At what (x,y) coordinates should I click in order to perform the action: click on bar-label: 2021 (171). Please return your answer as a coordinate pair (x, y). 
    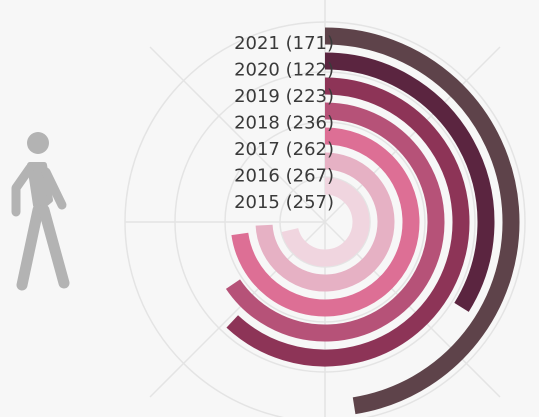
    Looking at the image, I should click on (284, 43).